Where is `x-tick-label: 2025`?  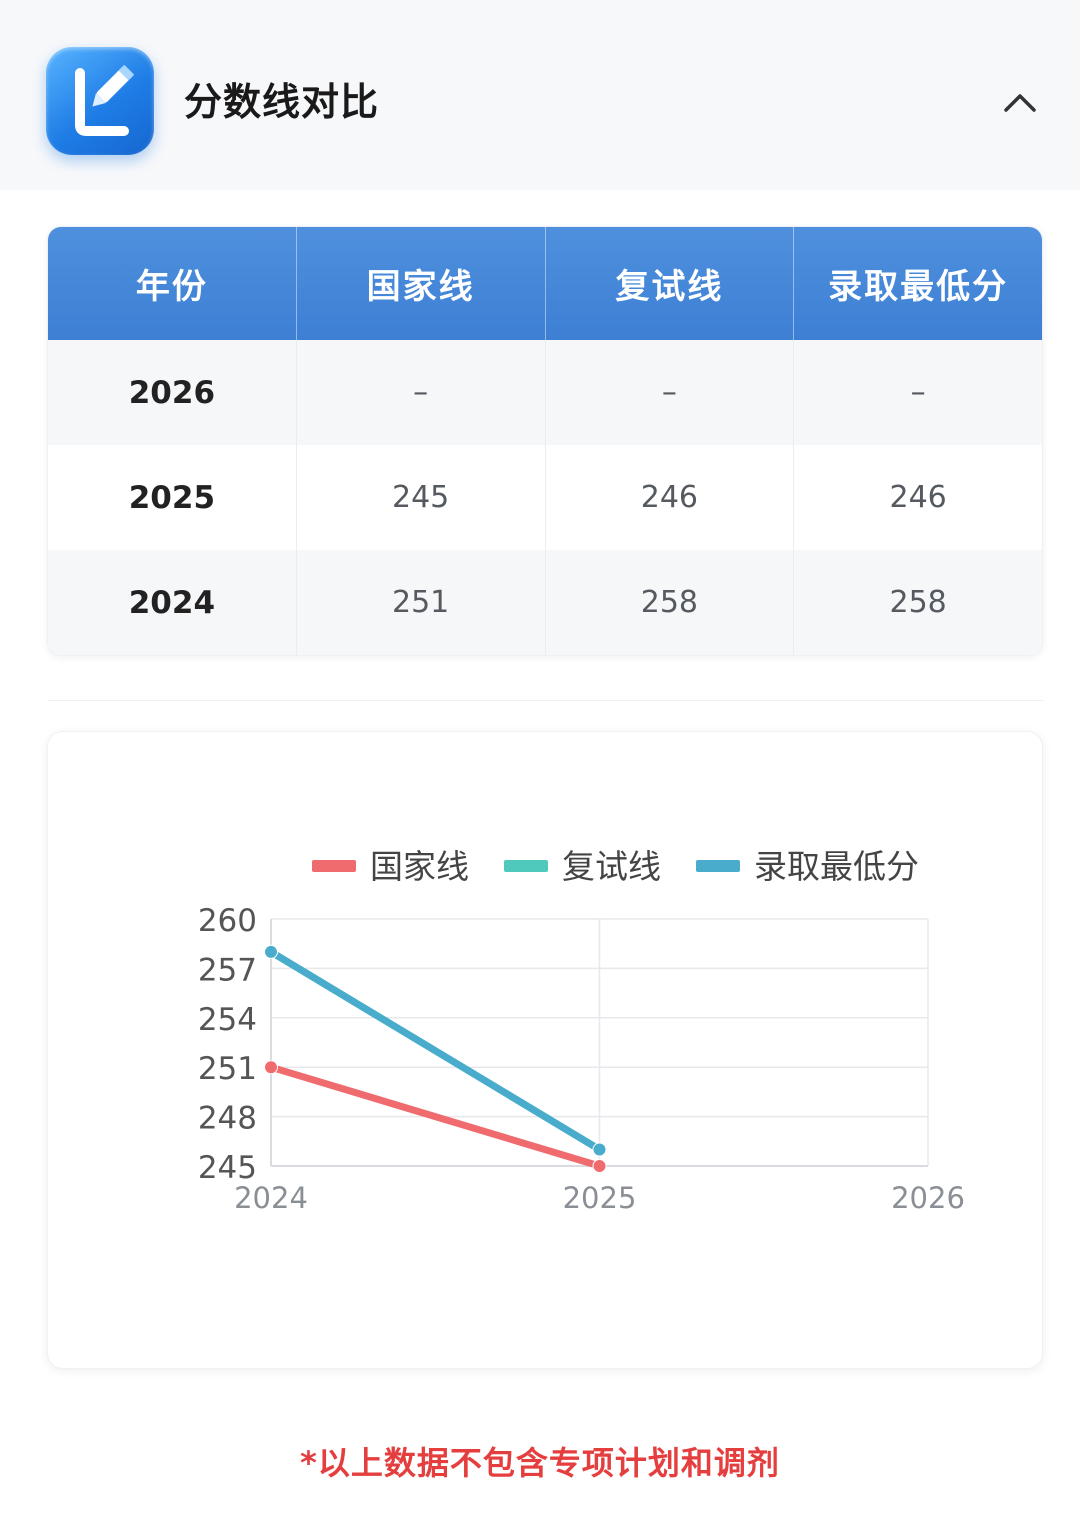
x-tick-label: 2025 is located at coordinates (600, 1198).